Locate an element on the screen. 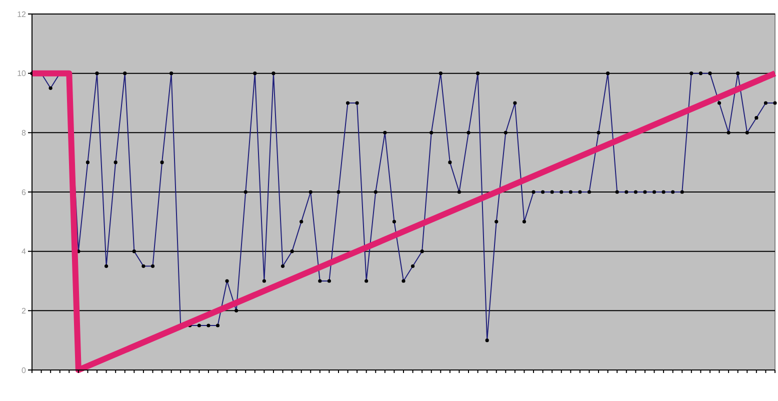 The height and width of the screenshot is (401, 778). y-tick-label: 10 is located at coordinates (22, 73).